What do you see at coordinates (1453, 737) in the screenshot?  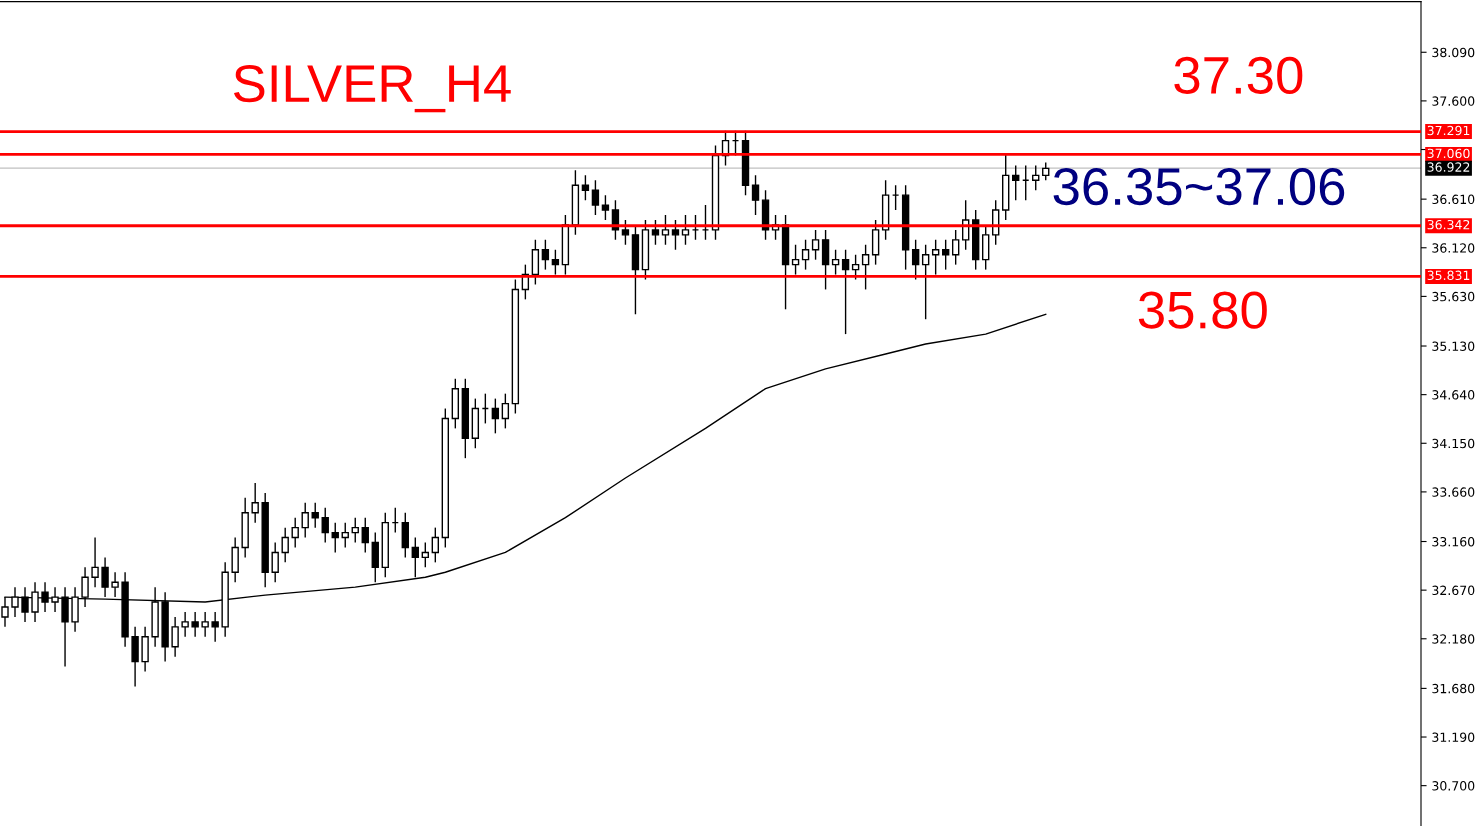 I see `y-tick-label: 31.190` at bounding box center [1453, 737].